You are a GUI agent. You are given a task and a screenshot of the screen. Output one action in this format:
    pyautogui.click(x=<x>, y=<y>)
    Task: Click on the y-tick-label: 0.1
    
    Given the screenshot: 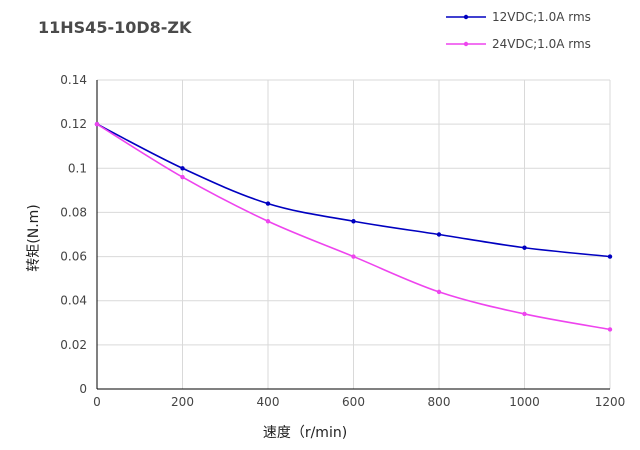 What is the action you would take?
    pyautogui.click(x=77, y=168)
    